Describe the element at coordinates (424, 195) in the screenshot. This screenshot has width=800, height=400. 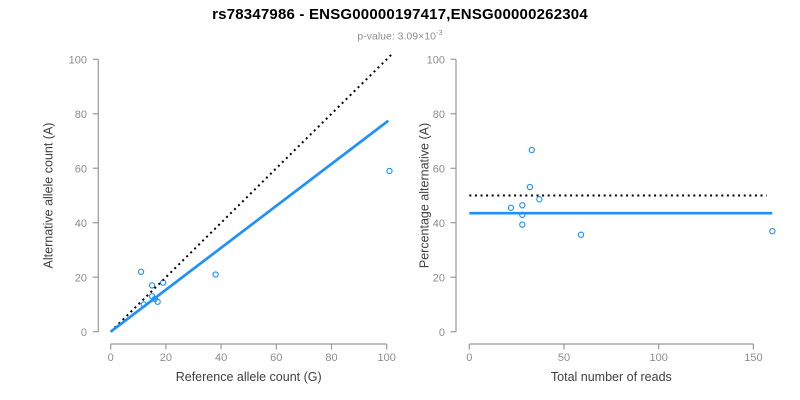
I see `y-axis-label: Percentage alternative (A)` at that location.